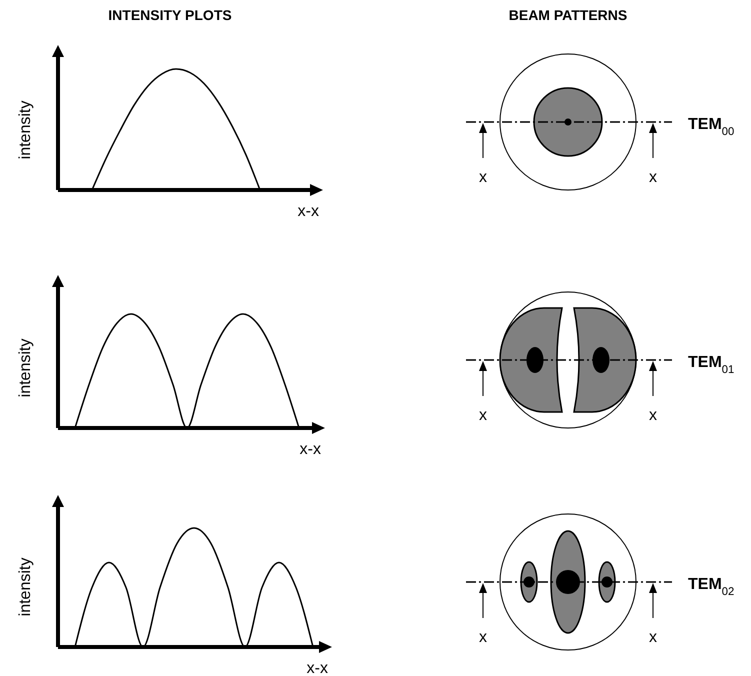 The image size is (751, 676). Describe the element at coordinates (711, 587) in the screenshot. I see `text: TEM$_{02}$` at that location.